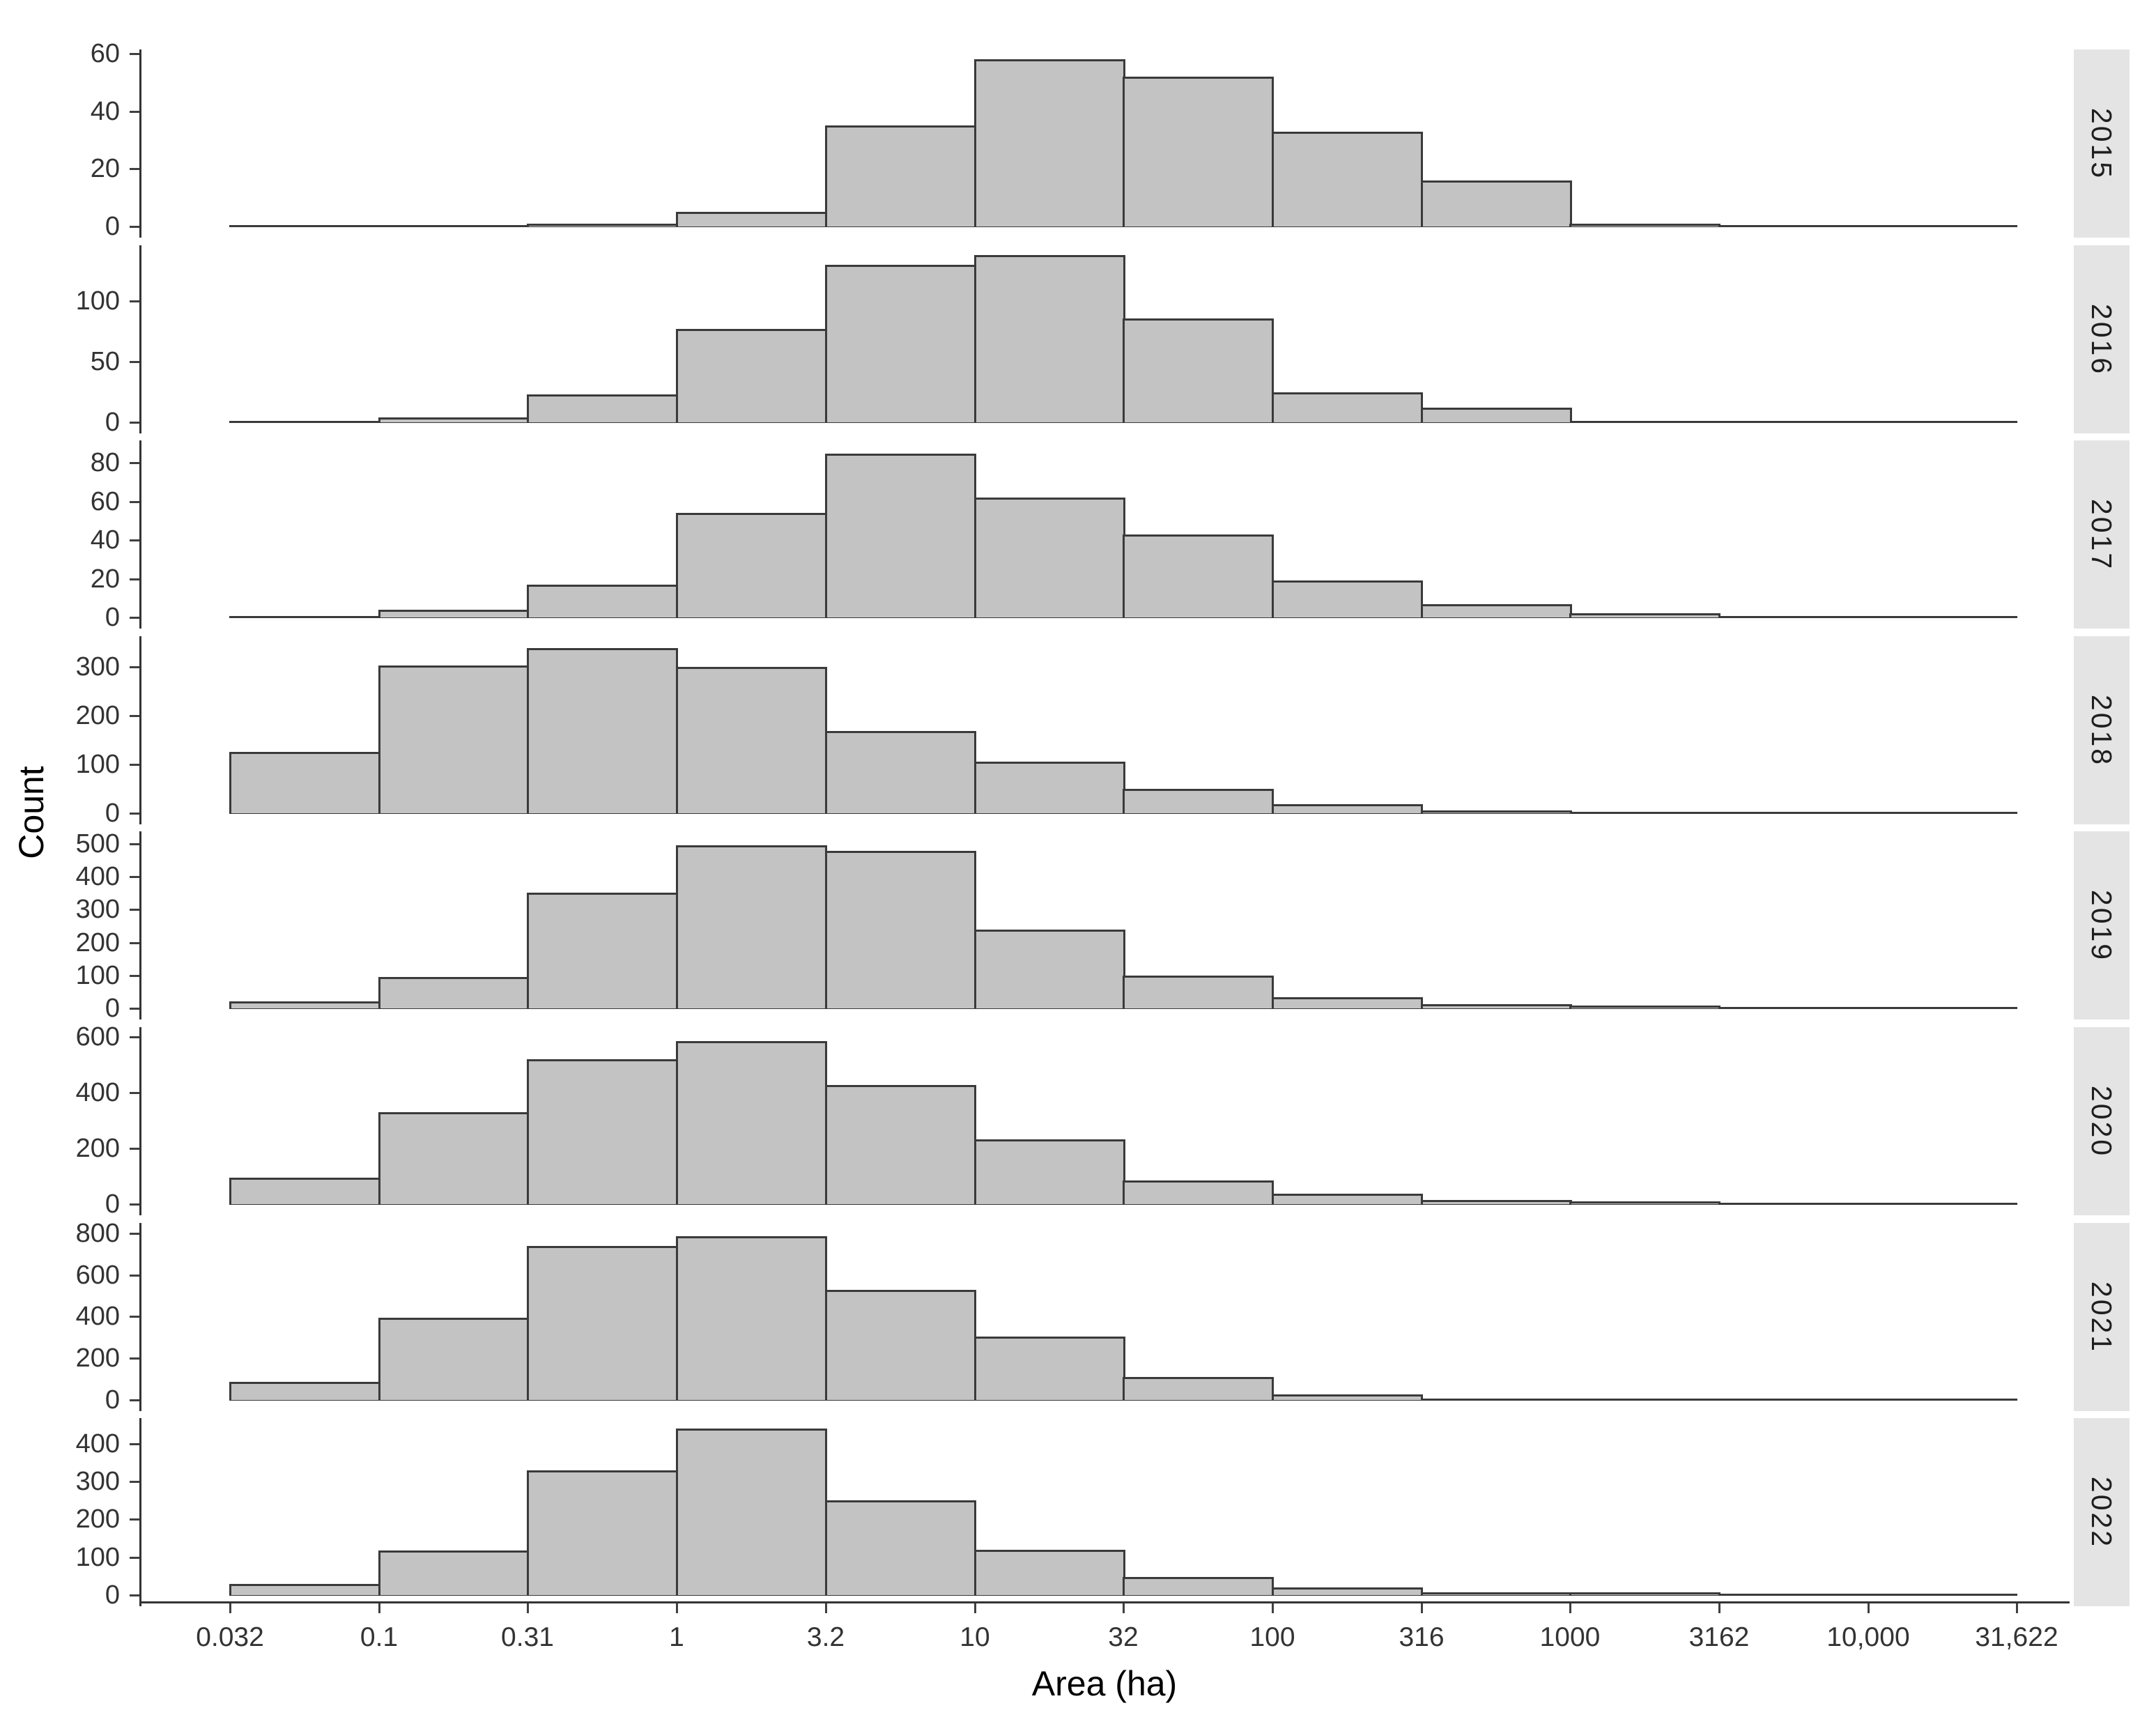 The height and width of the screenshot is (1724, 2156). What do you see at coordinates (676, 1637) in the screenshot?
I see `x-tick-label: 1` at bounding box center [676, 1637].